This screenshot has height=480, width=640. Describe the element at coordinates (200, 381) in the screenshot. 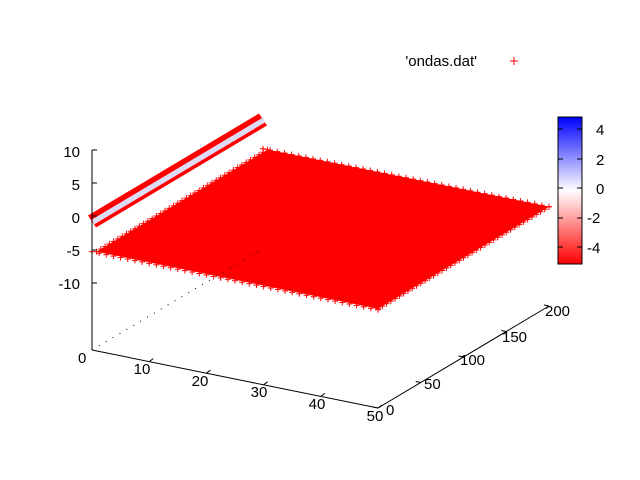

I see `x-tick-label: 20` at that location.